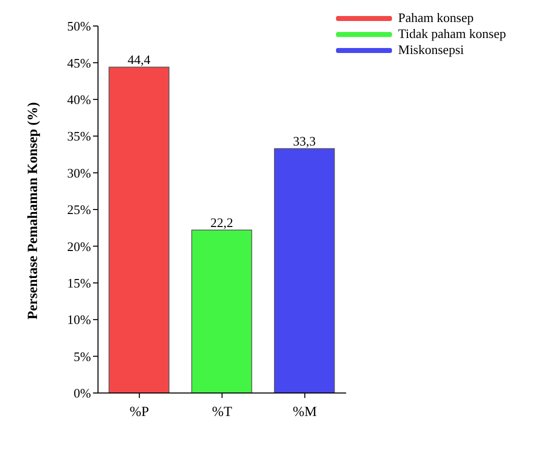  Describe the element at coordinates (33, 211) in the screenshot. I see `y-axis-title: Persentase Pemahaman Konsep (%)` at that location.